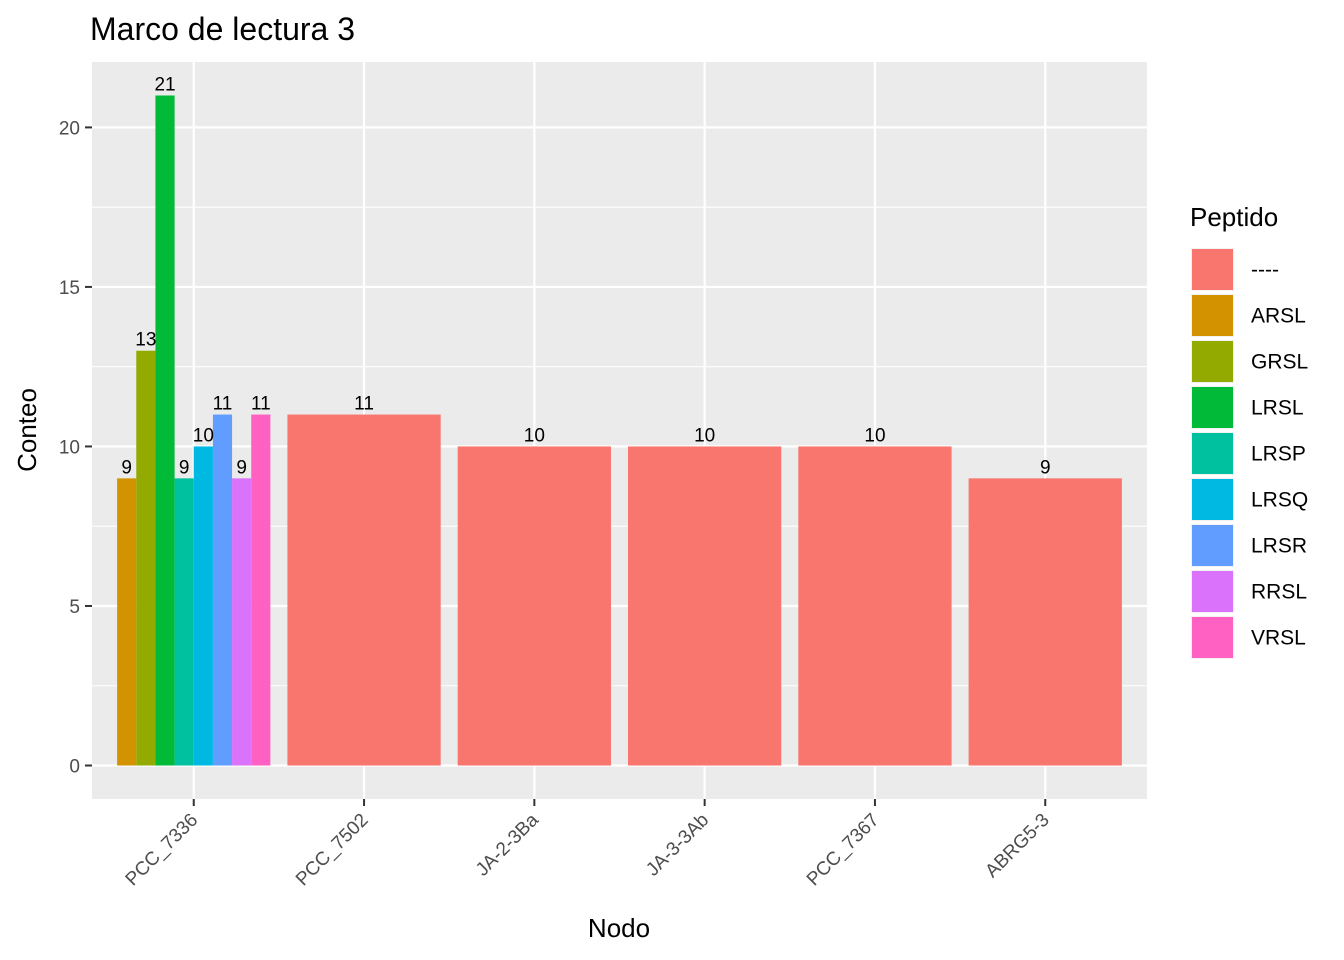 The image size is (1344, 960). What do you see at coordinates (1279, 362) in the screenshot?
I see `legend-label: GRSL` at bounding box center [1279, 362].